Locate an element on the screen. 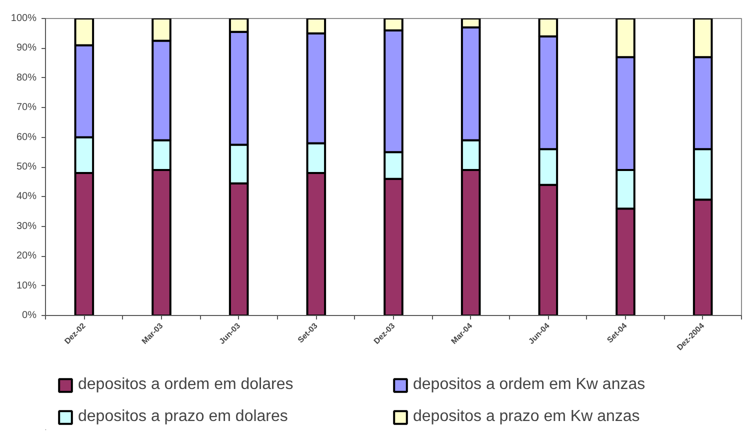  y-tick-label: 30% is located at coordinates (26, 226).